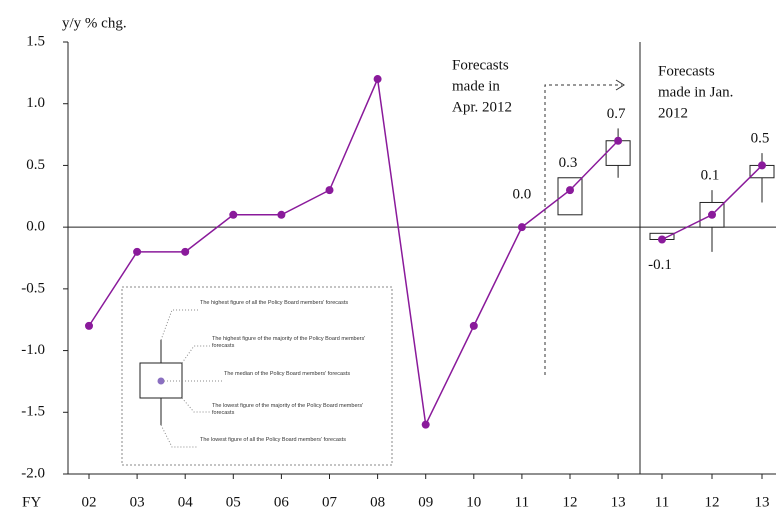 The image size is (776, 518). Describe the element at coordinates (482, 107) in the screenshot. I see `forecast-label: Apr. 2012` at that location.